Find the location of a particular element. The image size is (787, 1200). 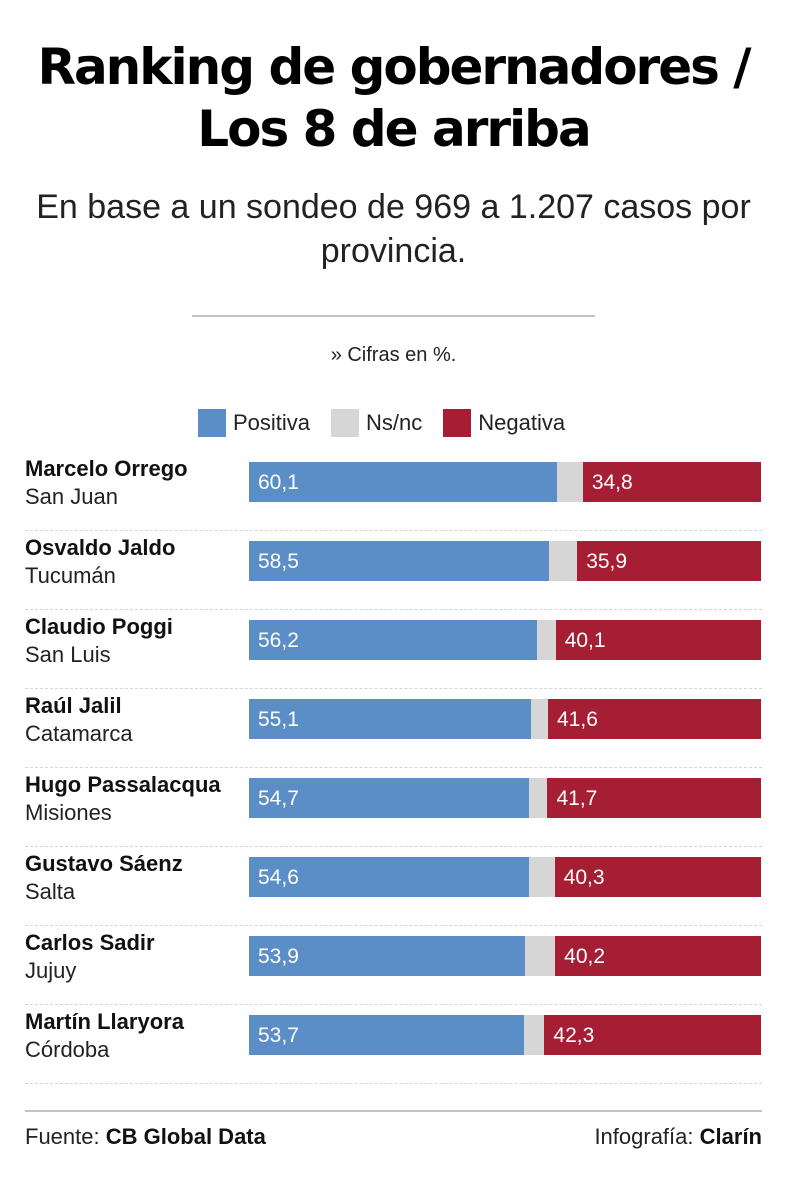

chart-row: Carlos Sadir Jujuy 53,9 40,2 is located at coordinates (393, 965).